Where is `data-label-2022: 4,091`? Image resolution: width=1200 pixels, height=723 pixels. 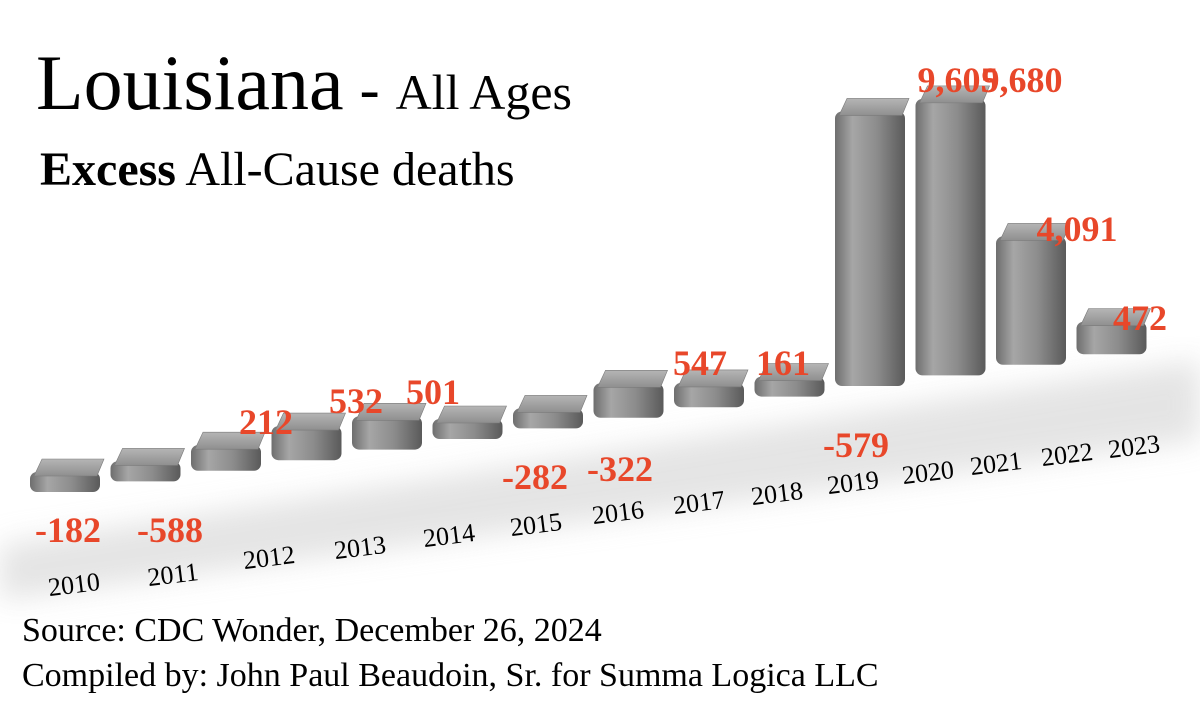 data-label-2022: 4,091 is located at coordinates (1077, 229).